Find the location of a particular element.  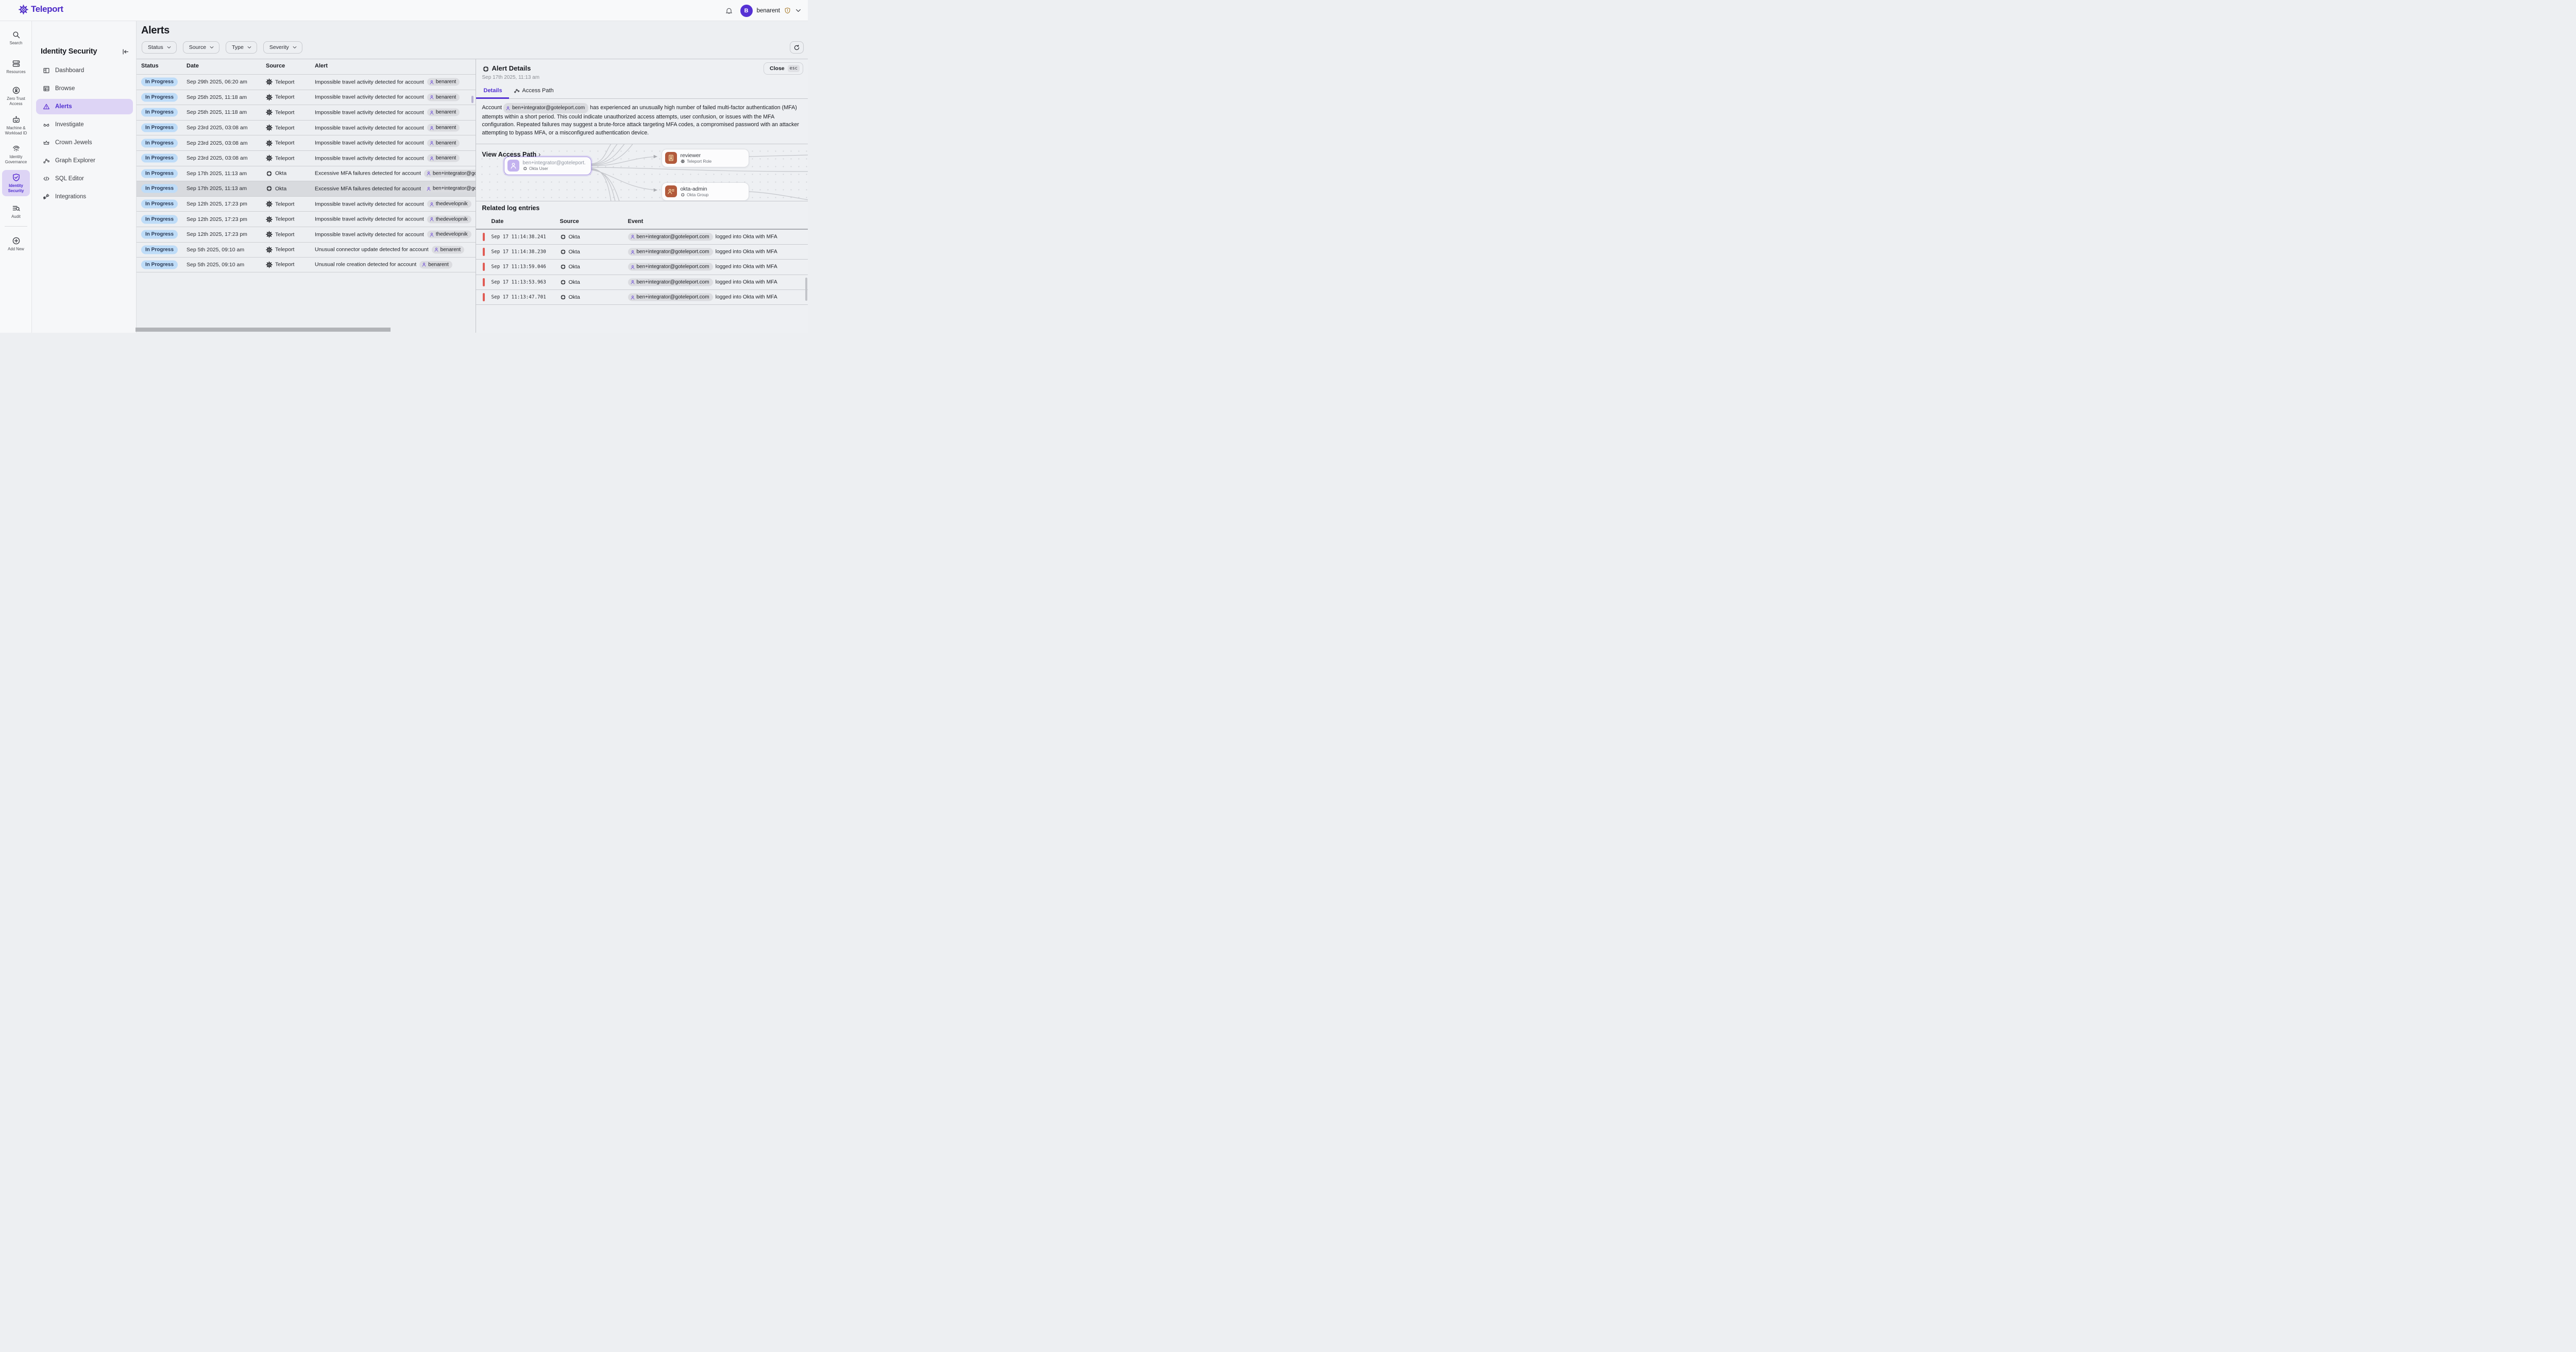

table-vertical-scrollbar is located at coordinates (472, 99).